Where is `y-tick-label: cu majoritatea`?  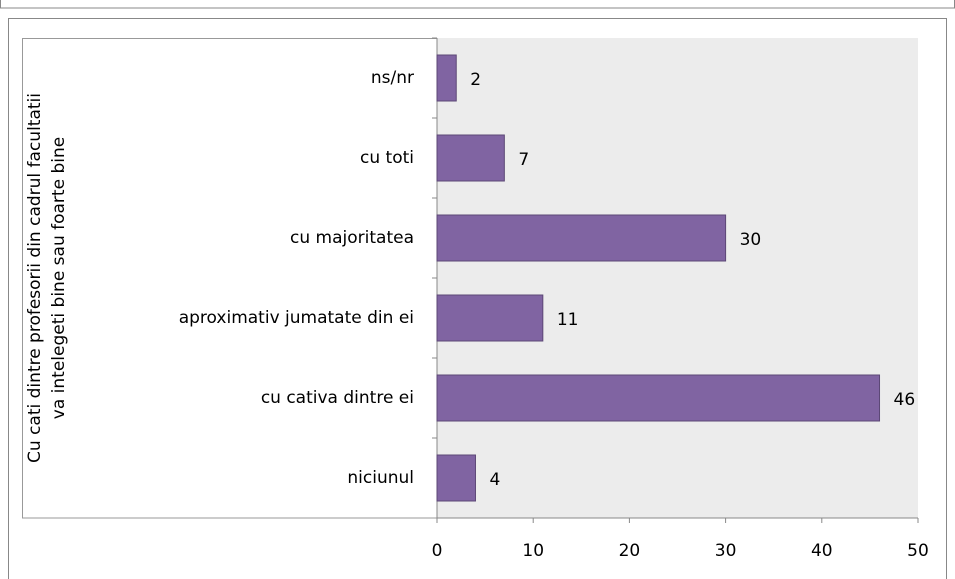 y-tick-label: cu majoritatea is located at coordinates (352, 238).